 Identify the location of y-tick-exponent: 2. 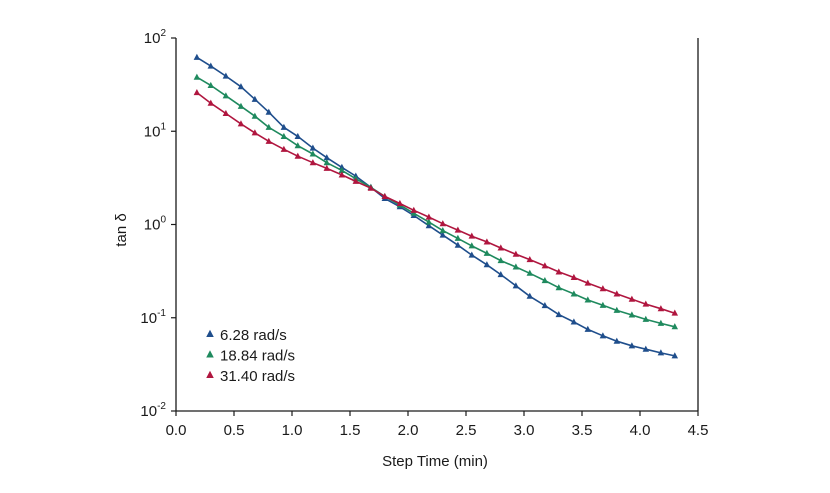
(163, 33).